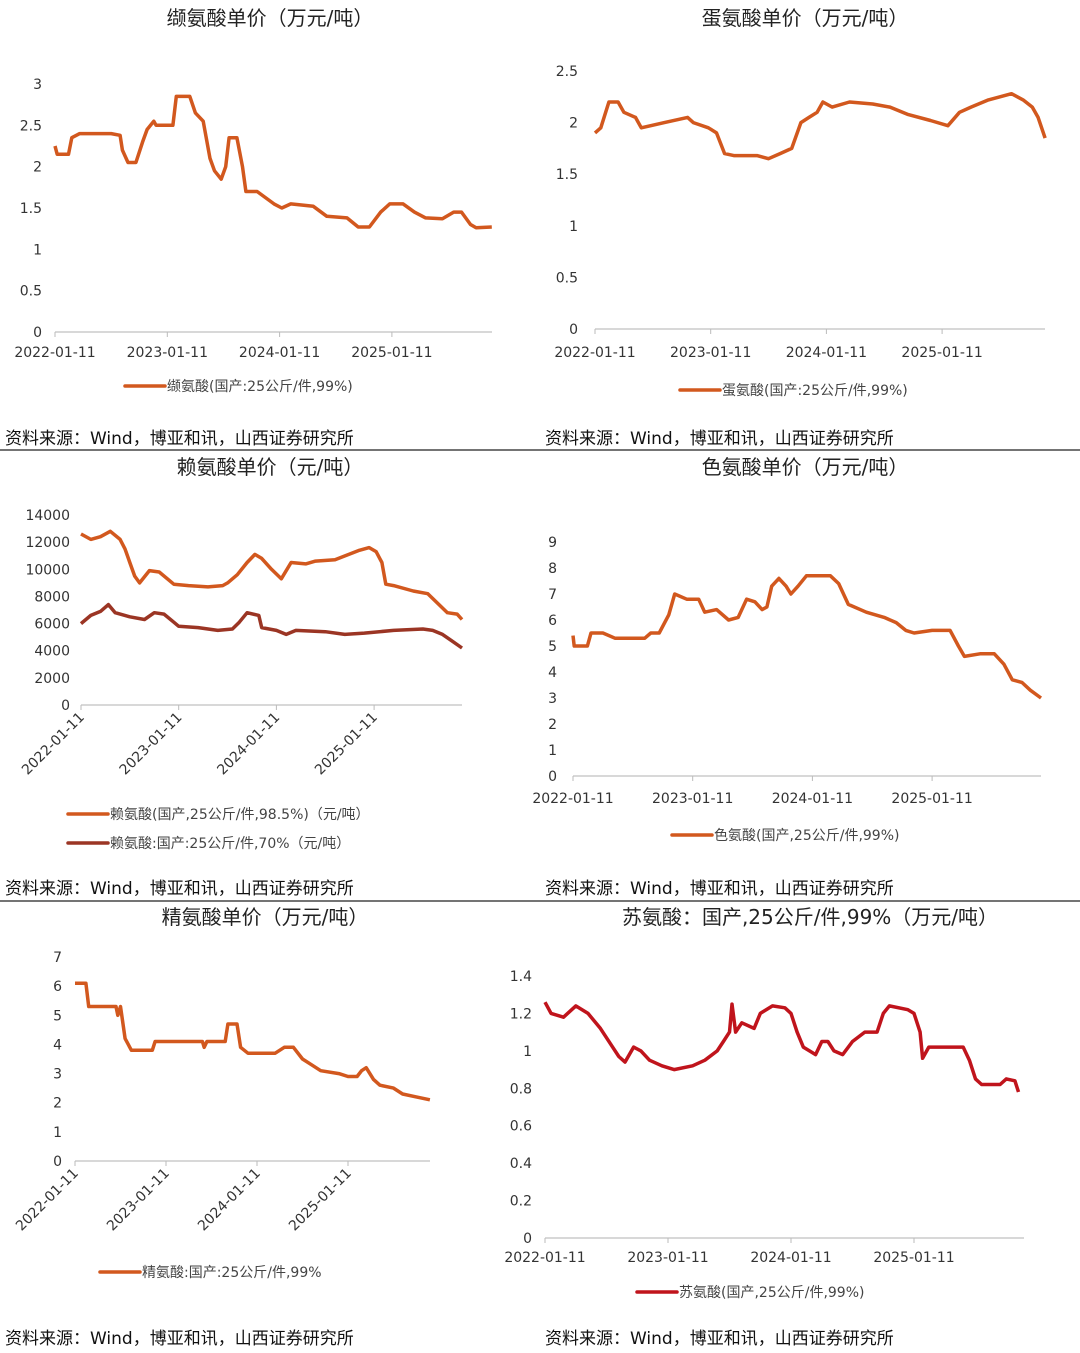 This screenshot has width=1080, height=1353. Describe the element at coordinates (260, 387) in the screenshot. I see `legend-label: 缬氨酸(国产:25公斤/件,99%)` at that location.